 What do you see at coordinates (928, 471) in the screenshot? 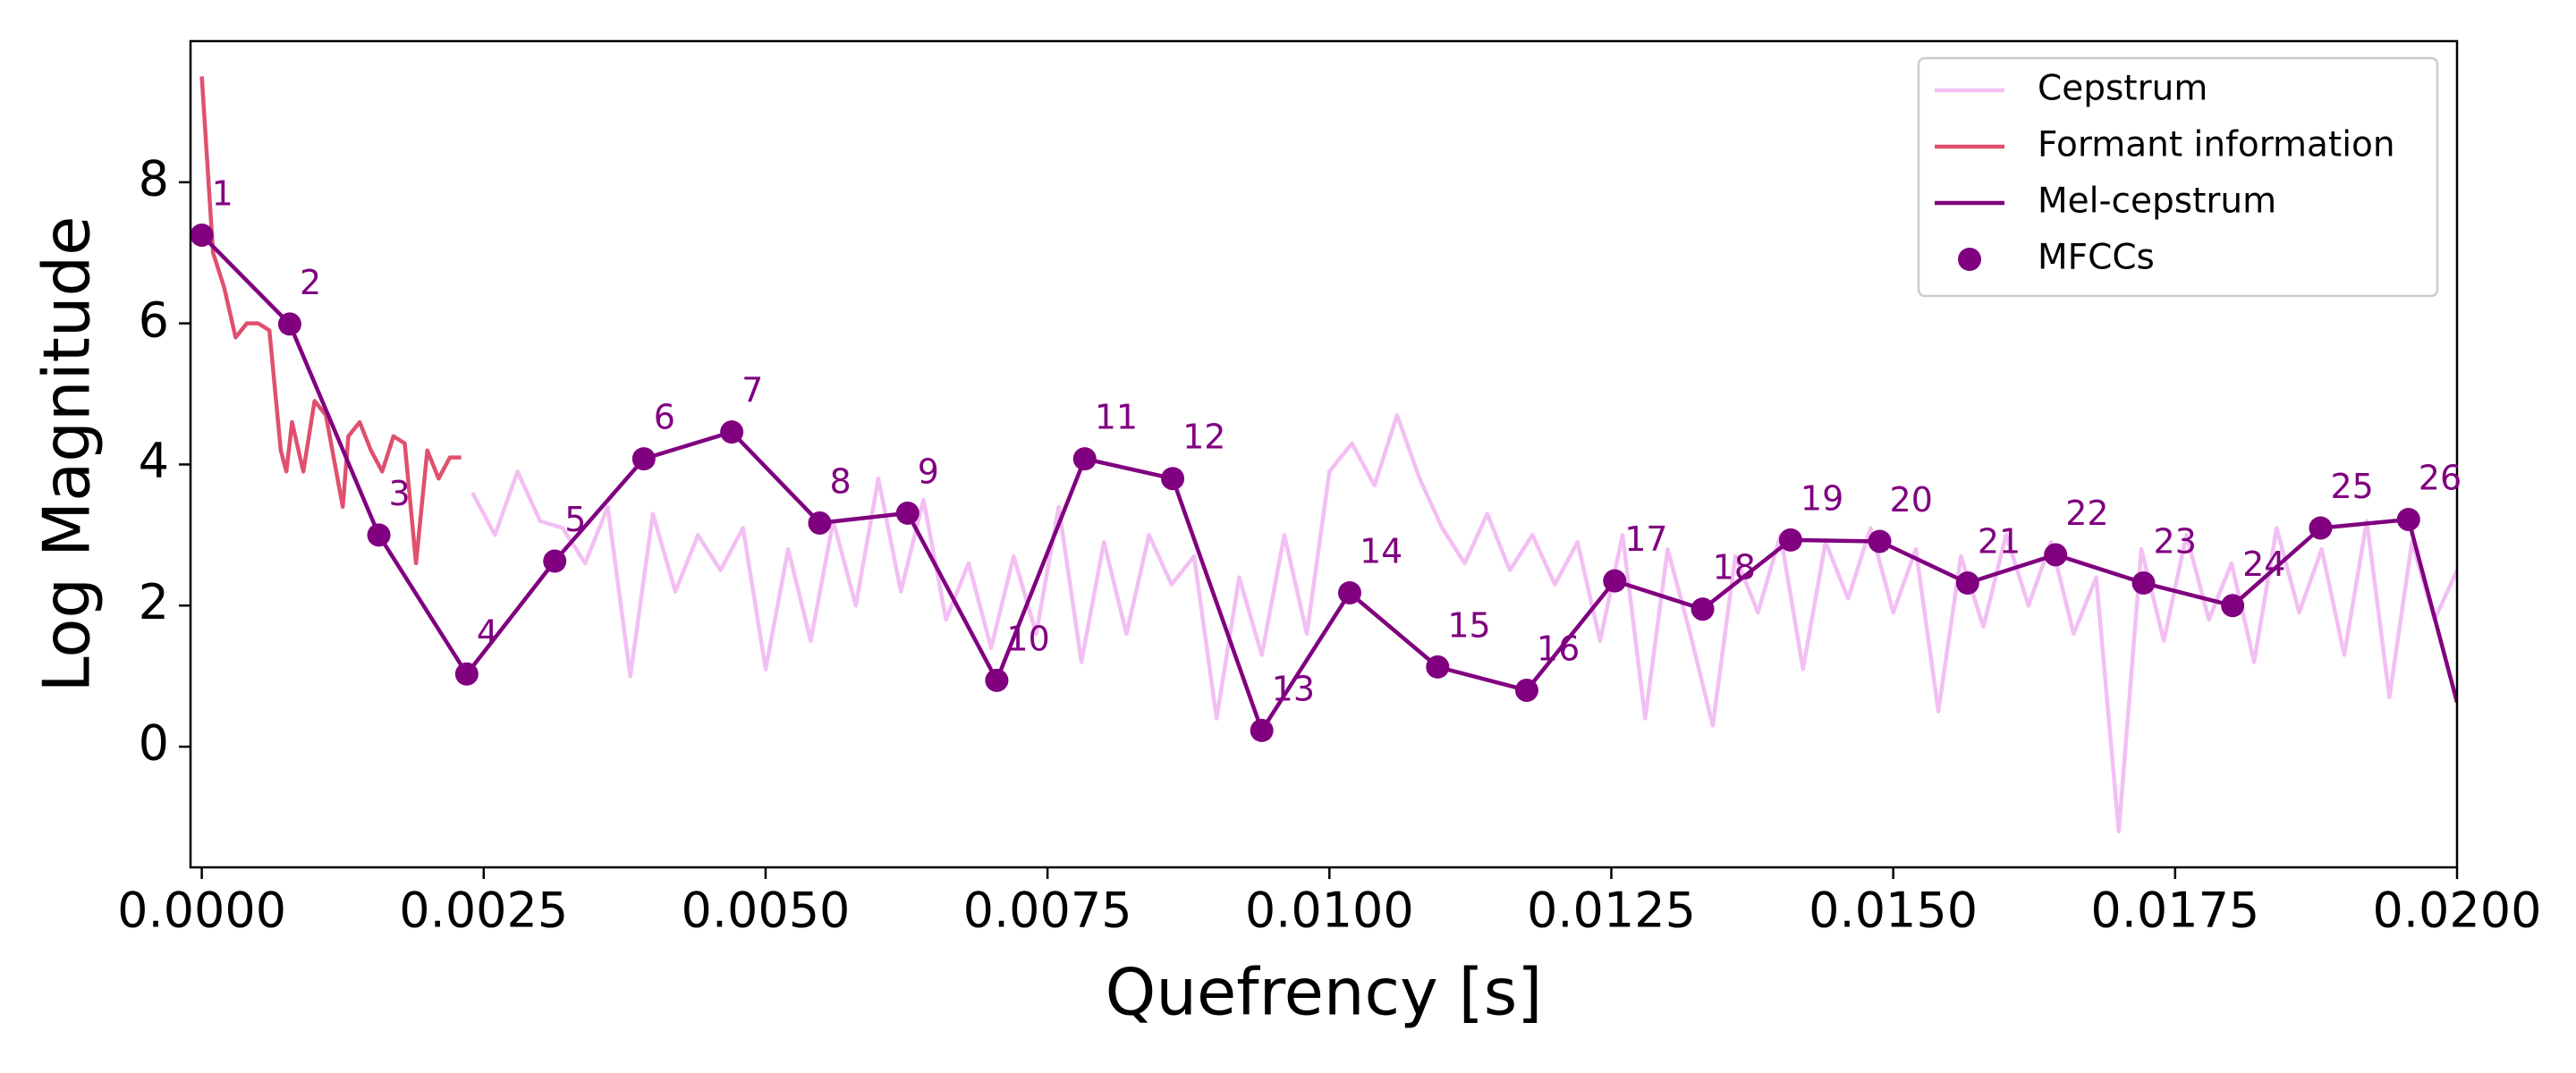
I see `point-label: 9` at bounding box center [928, 471].